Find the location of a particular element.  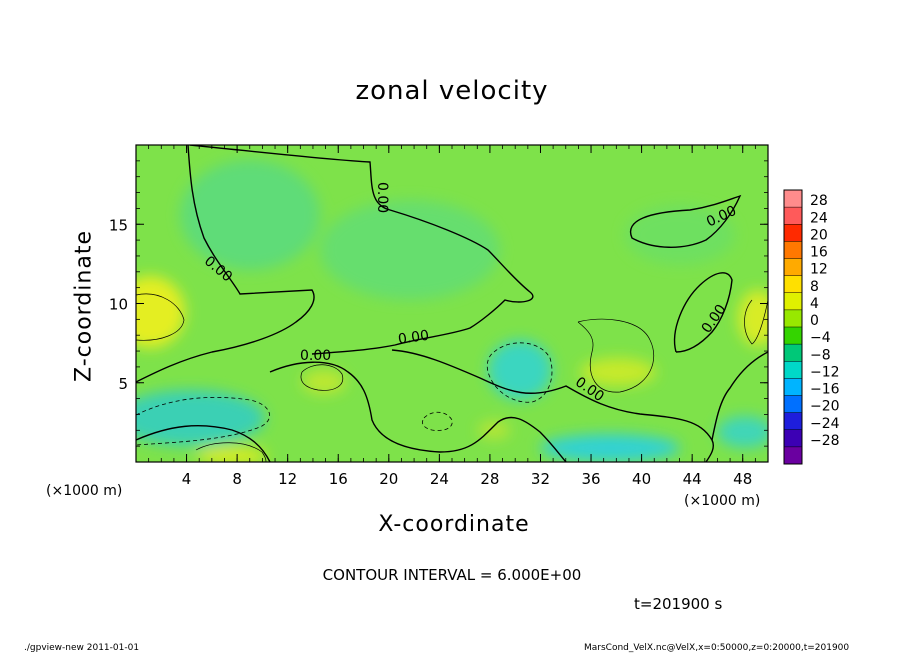

colorbar-tick-label: −24 is located at coordinates (825, 424).